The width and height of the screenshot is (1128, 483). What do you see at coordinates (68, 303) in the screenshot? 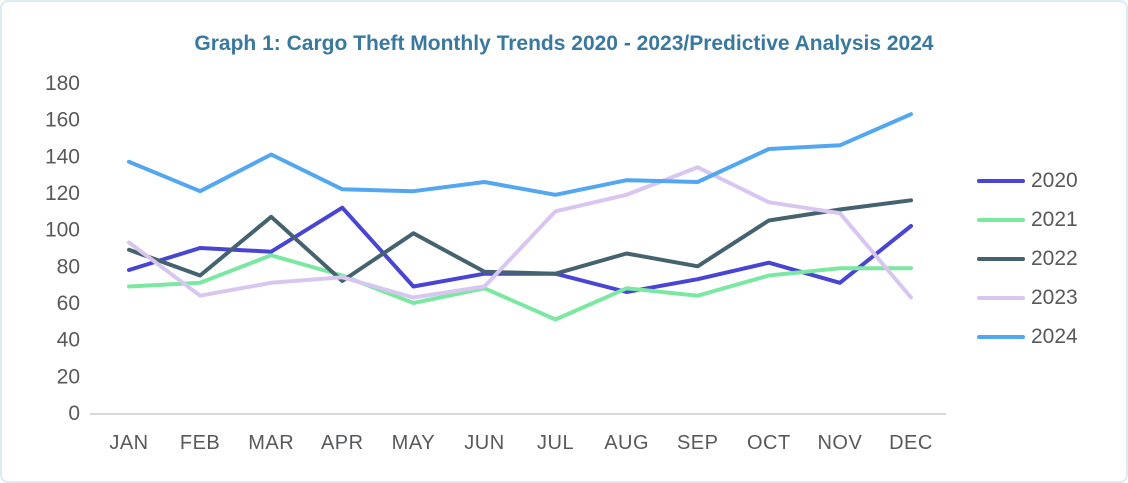
I see `y-tick-label: 60` at bounding box center [68, 303].